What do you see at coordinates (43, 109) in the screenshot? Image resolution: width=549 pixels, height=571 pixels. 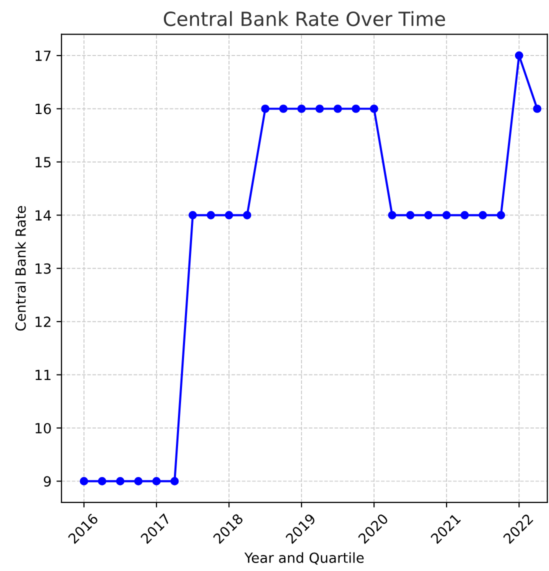 I see `y-tick-label: 16` at bounding box center [43, 109].